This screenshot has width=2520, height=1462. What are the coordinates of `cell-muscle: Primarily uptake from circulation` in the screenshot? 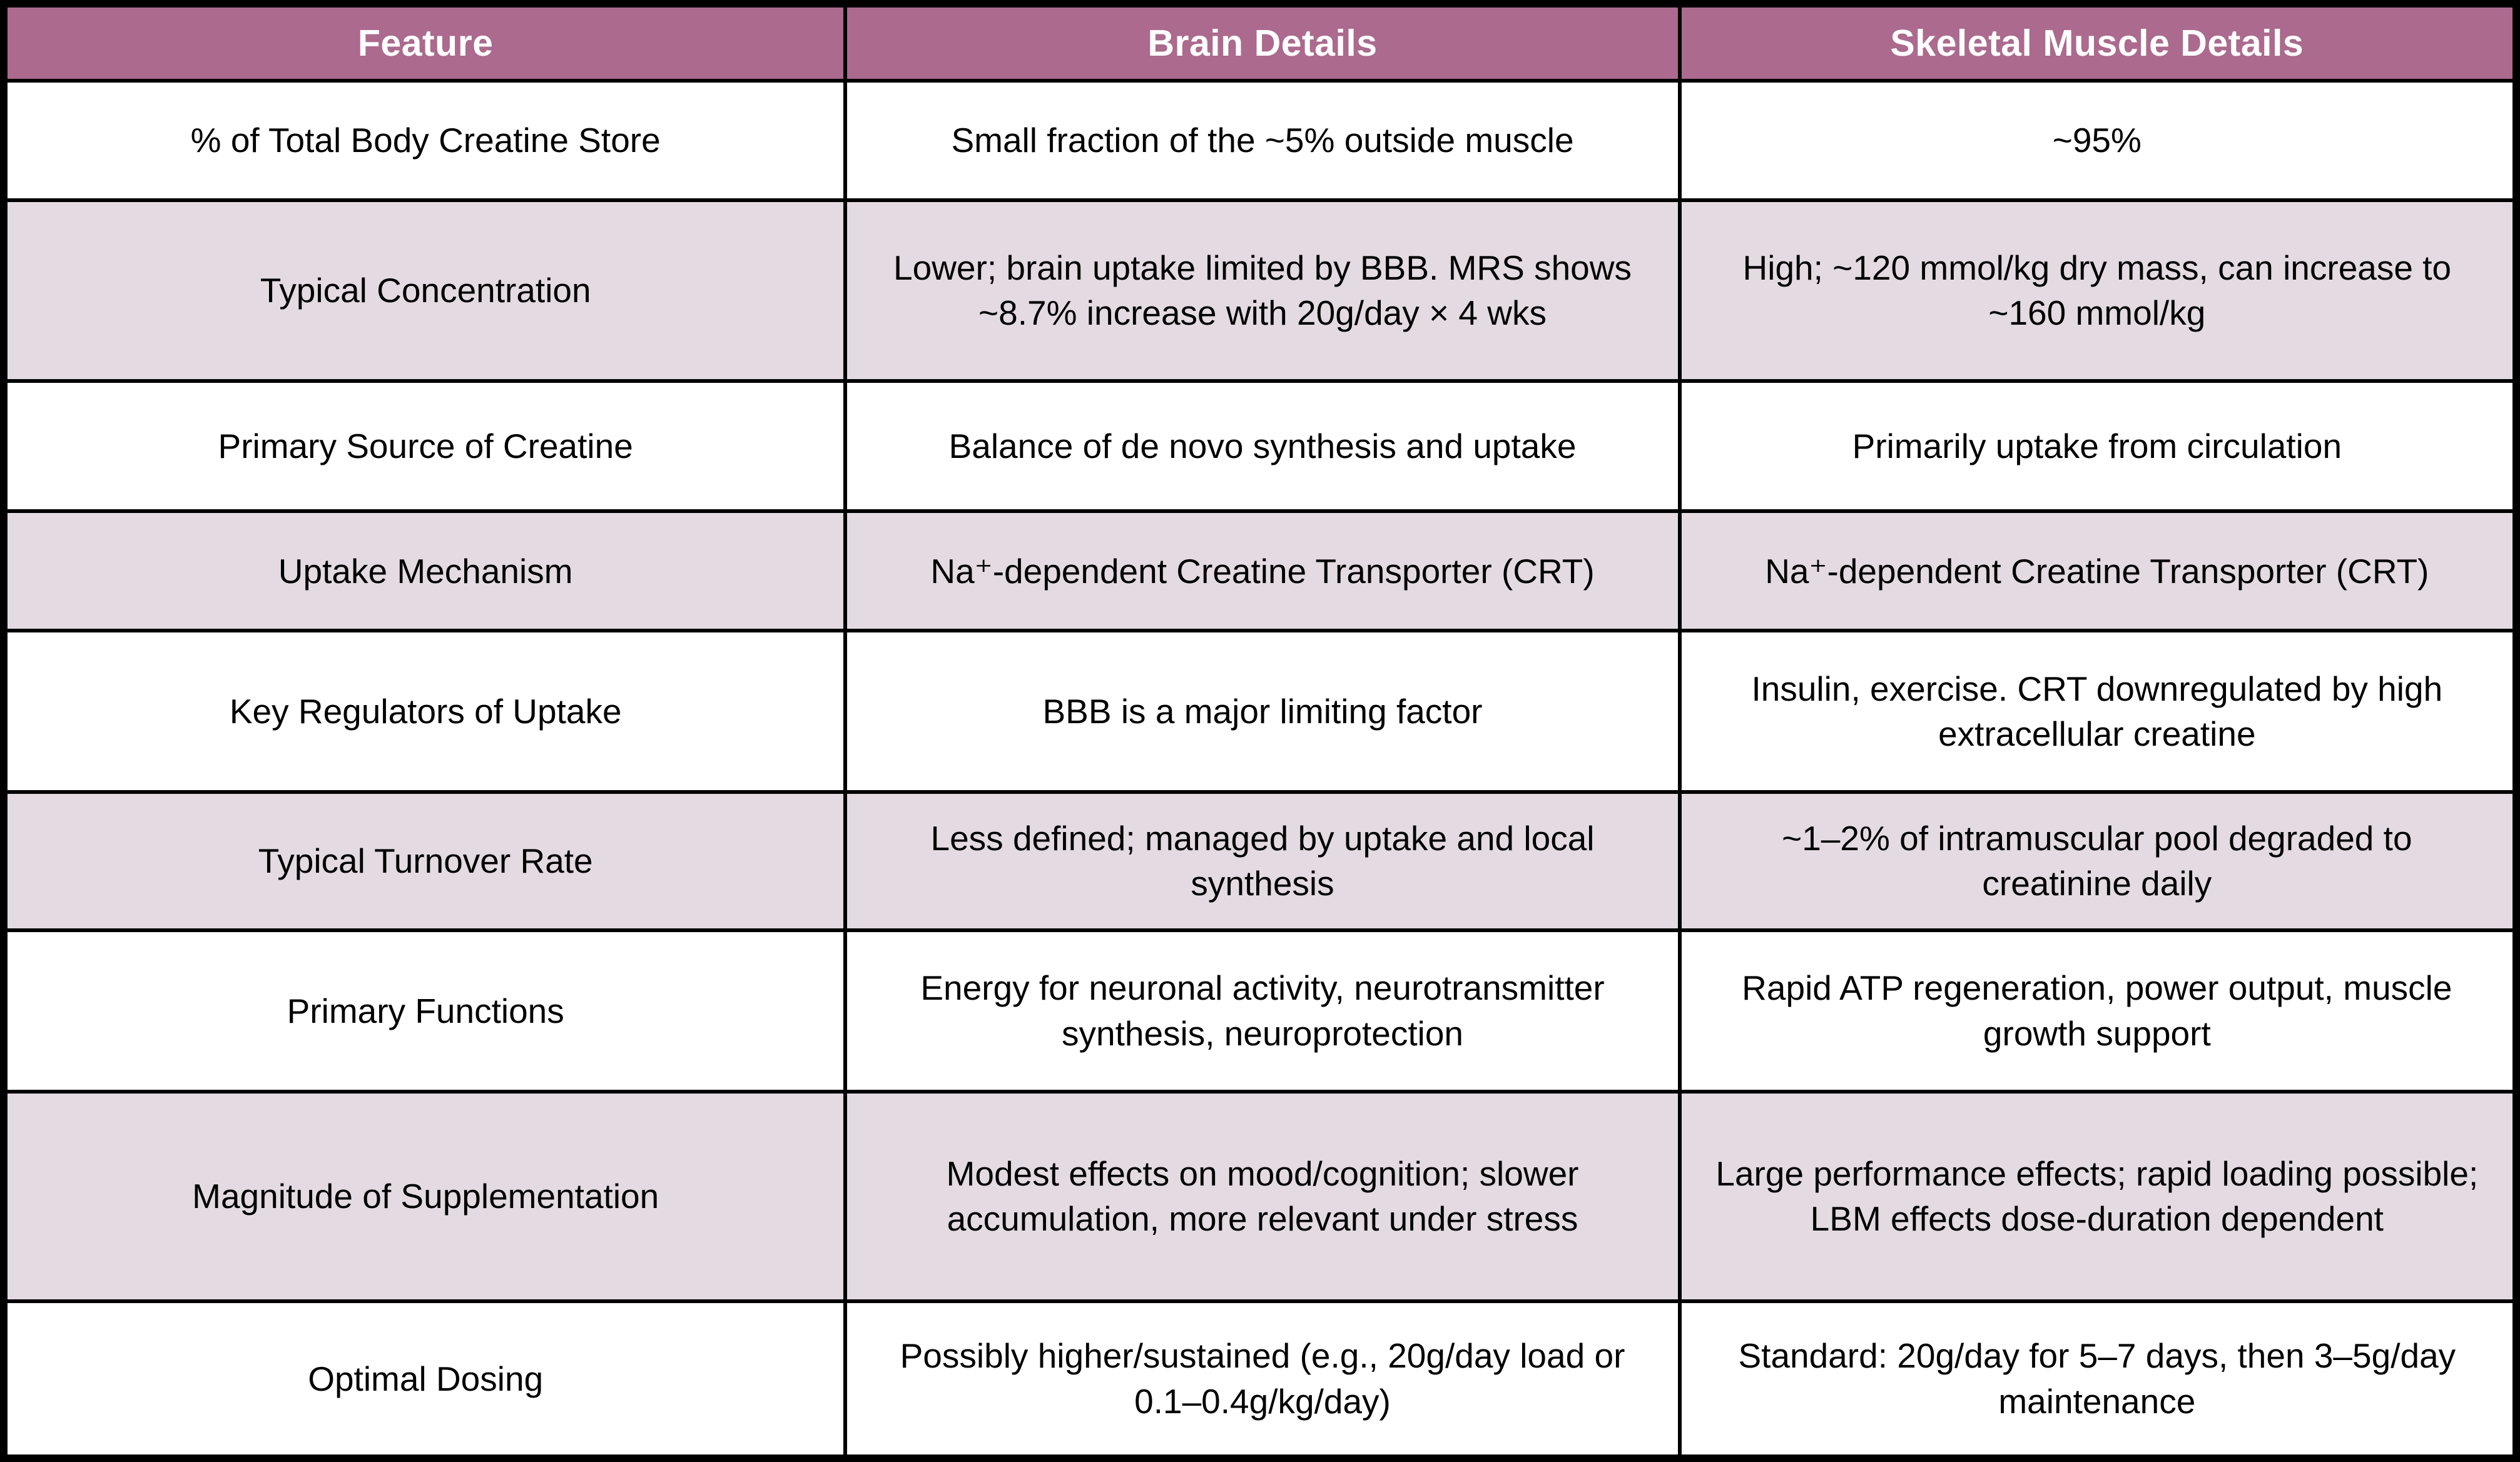 It's located at (2098, 446).